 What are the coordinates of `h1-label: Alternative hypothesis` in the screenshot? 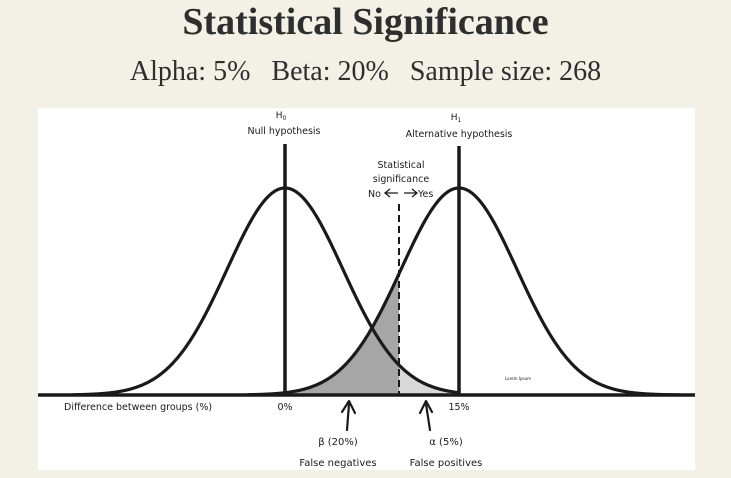 It's located at (459, 134).